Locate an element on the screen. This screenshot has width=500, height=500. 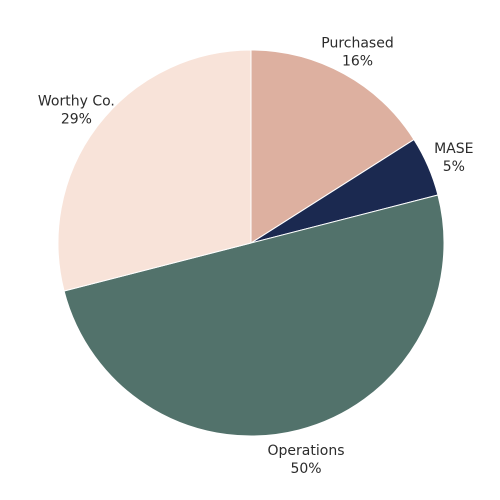
slice-percent: 50% is located at coordinates (305, 469).